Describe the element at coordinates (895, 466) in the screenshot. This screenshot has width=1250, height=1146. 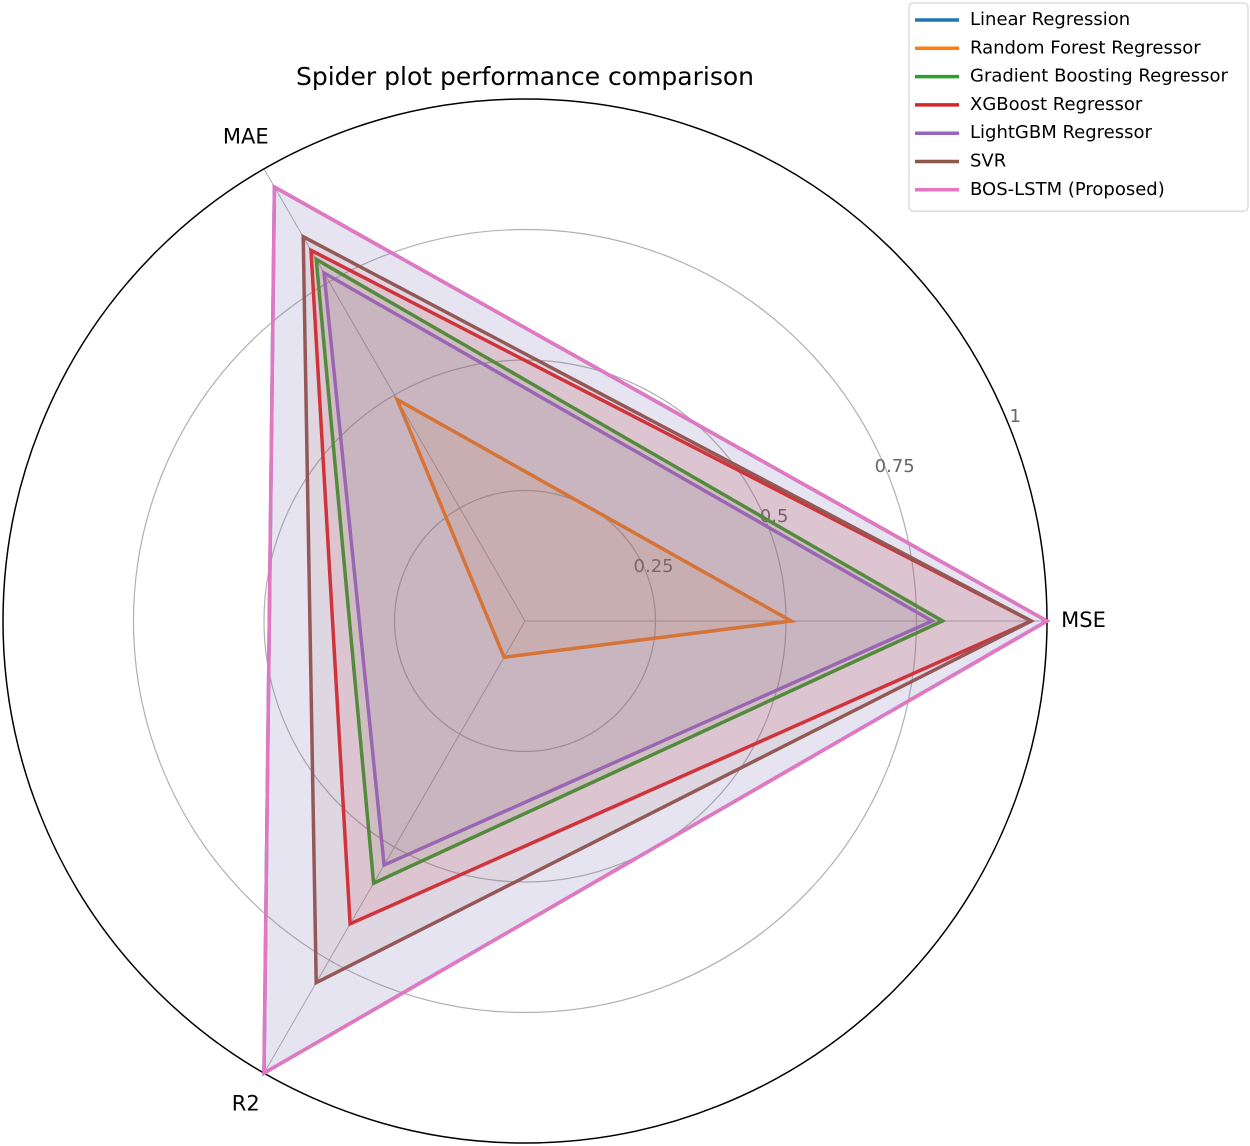
I see `r-tick-label: 0.75` at that location.